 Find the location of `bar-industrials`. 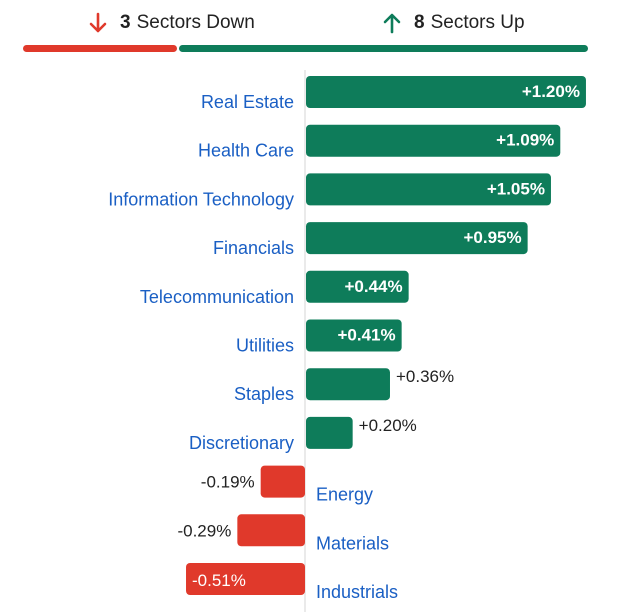

bar-industrials is located at coordinates (245, 579).